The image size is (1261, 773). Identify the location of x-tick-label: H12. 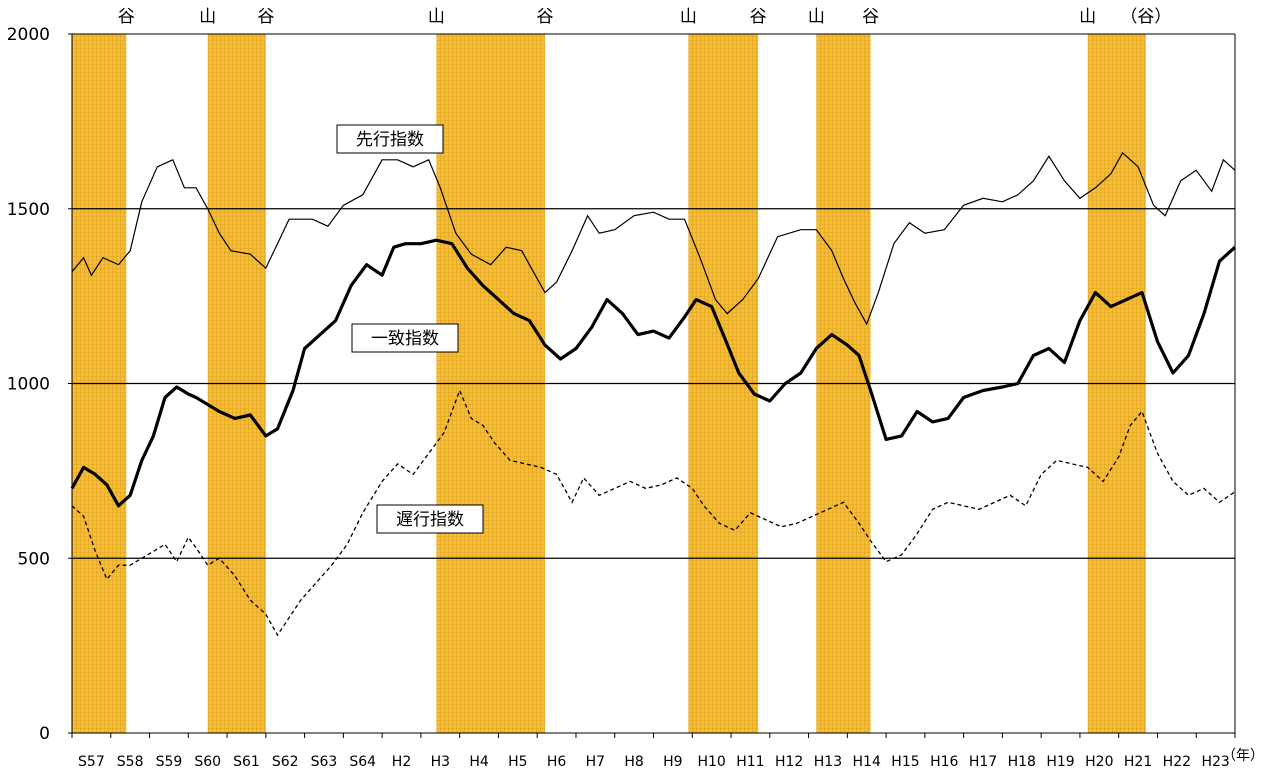
(789, 762).